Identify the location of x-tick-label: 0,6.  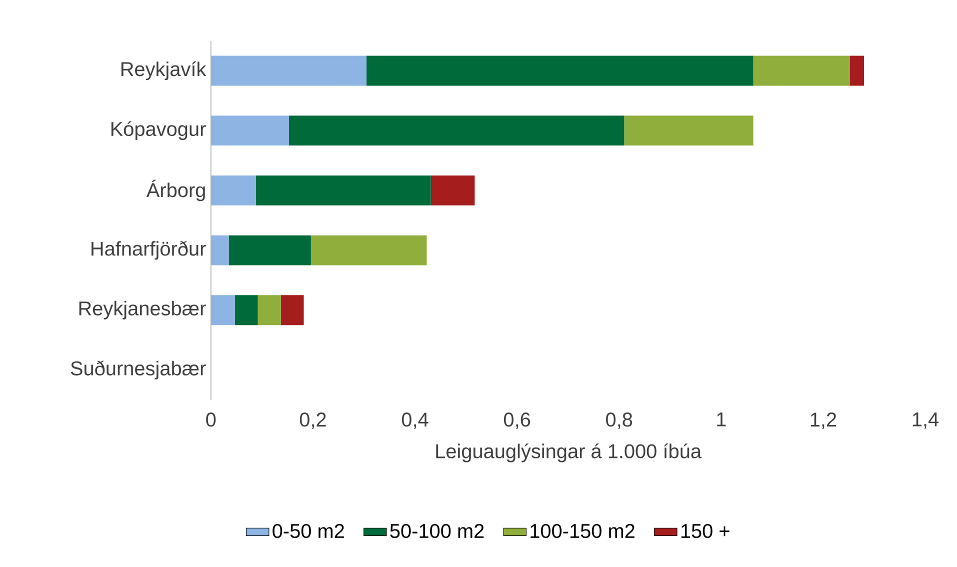
(517, 421).